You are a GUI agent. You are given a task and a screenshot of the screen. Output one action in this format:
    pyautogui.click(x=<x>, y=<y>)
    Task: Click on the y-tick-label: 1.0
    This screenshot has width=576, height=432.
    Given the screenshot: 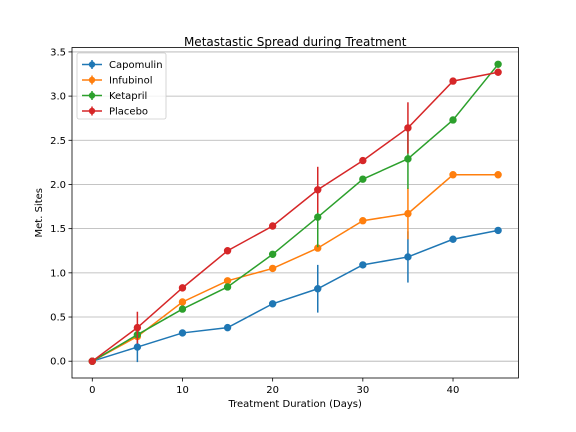 What is the action you would take?
    pyautogui.click(x=58, y=273)
    